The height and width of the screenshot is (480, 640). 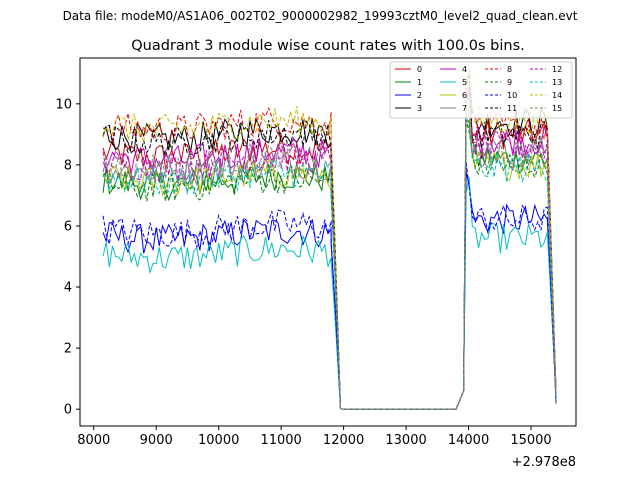 I want to click on legend-box, so click(x=481, y=90).